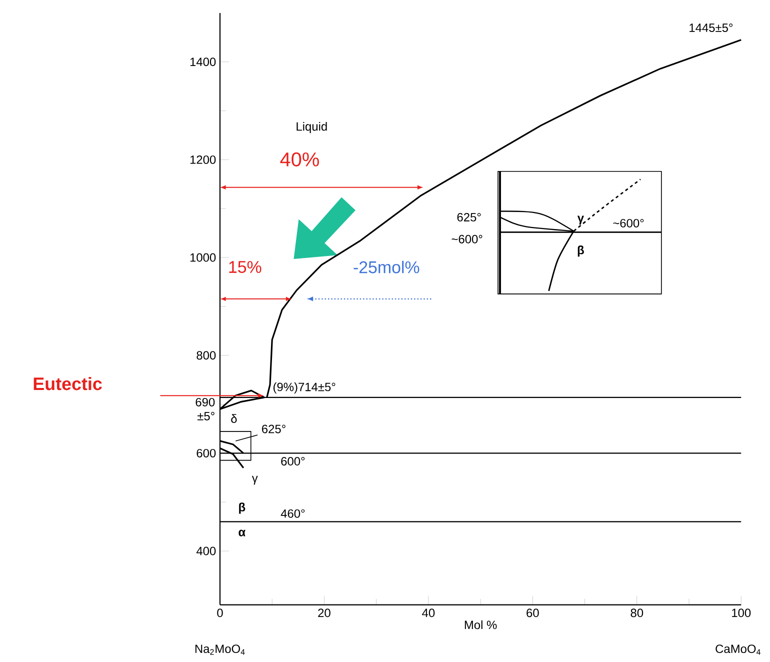 Image resolution: width=770 pixels, height=662 pixels. Describe the element at coordinates (203, 257) in the screenshot. I see `y-tick-label: 1000` at that location.